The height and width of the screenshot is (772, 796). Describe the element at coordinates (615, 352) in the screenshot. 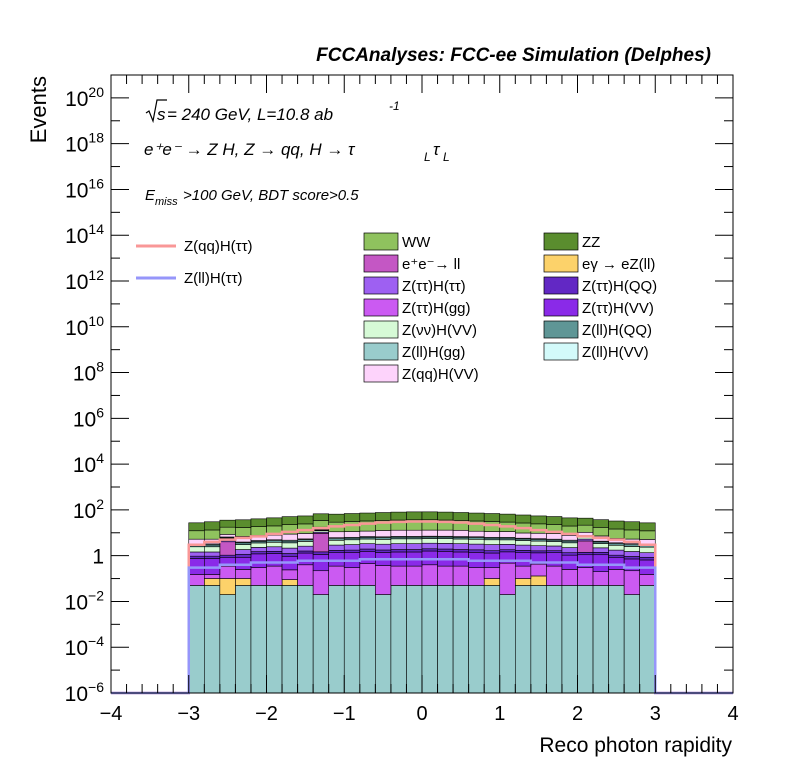

I see `legend-label-Zll_HVV: Z(ll)H(VV)` at that location.